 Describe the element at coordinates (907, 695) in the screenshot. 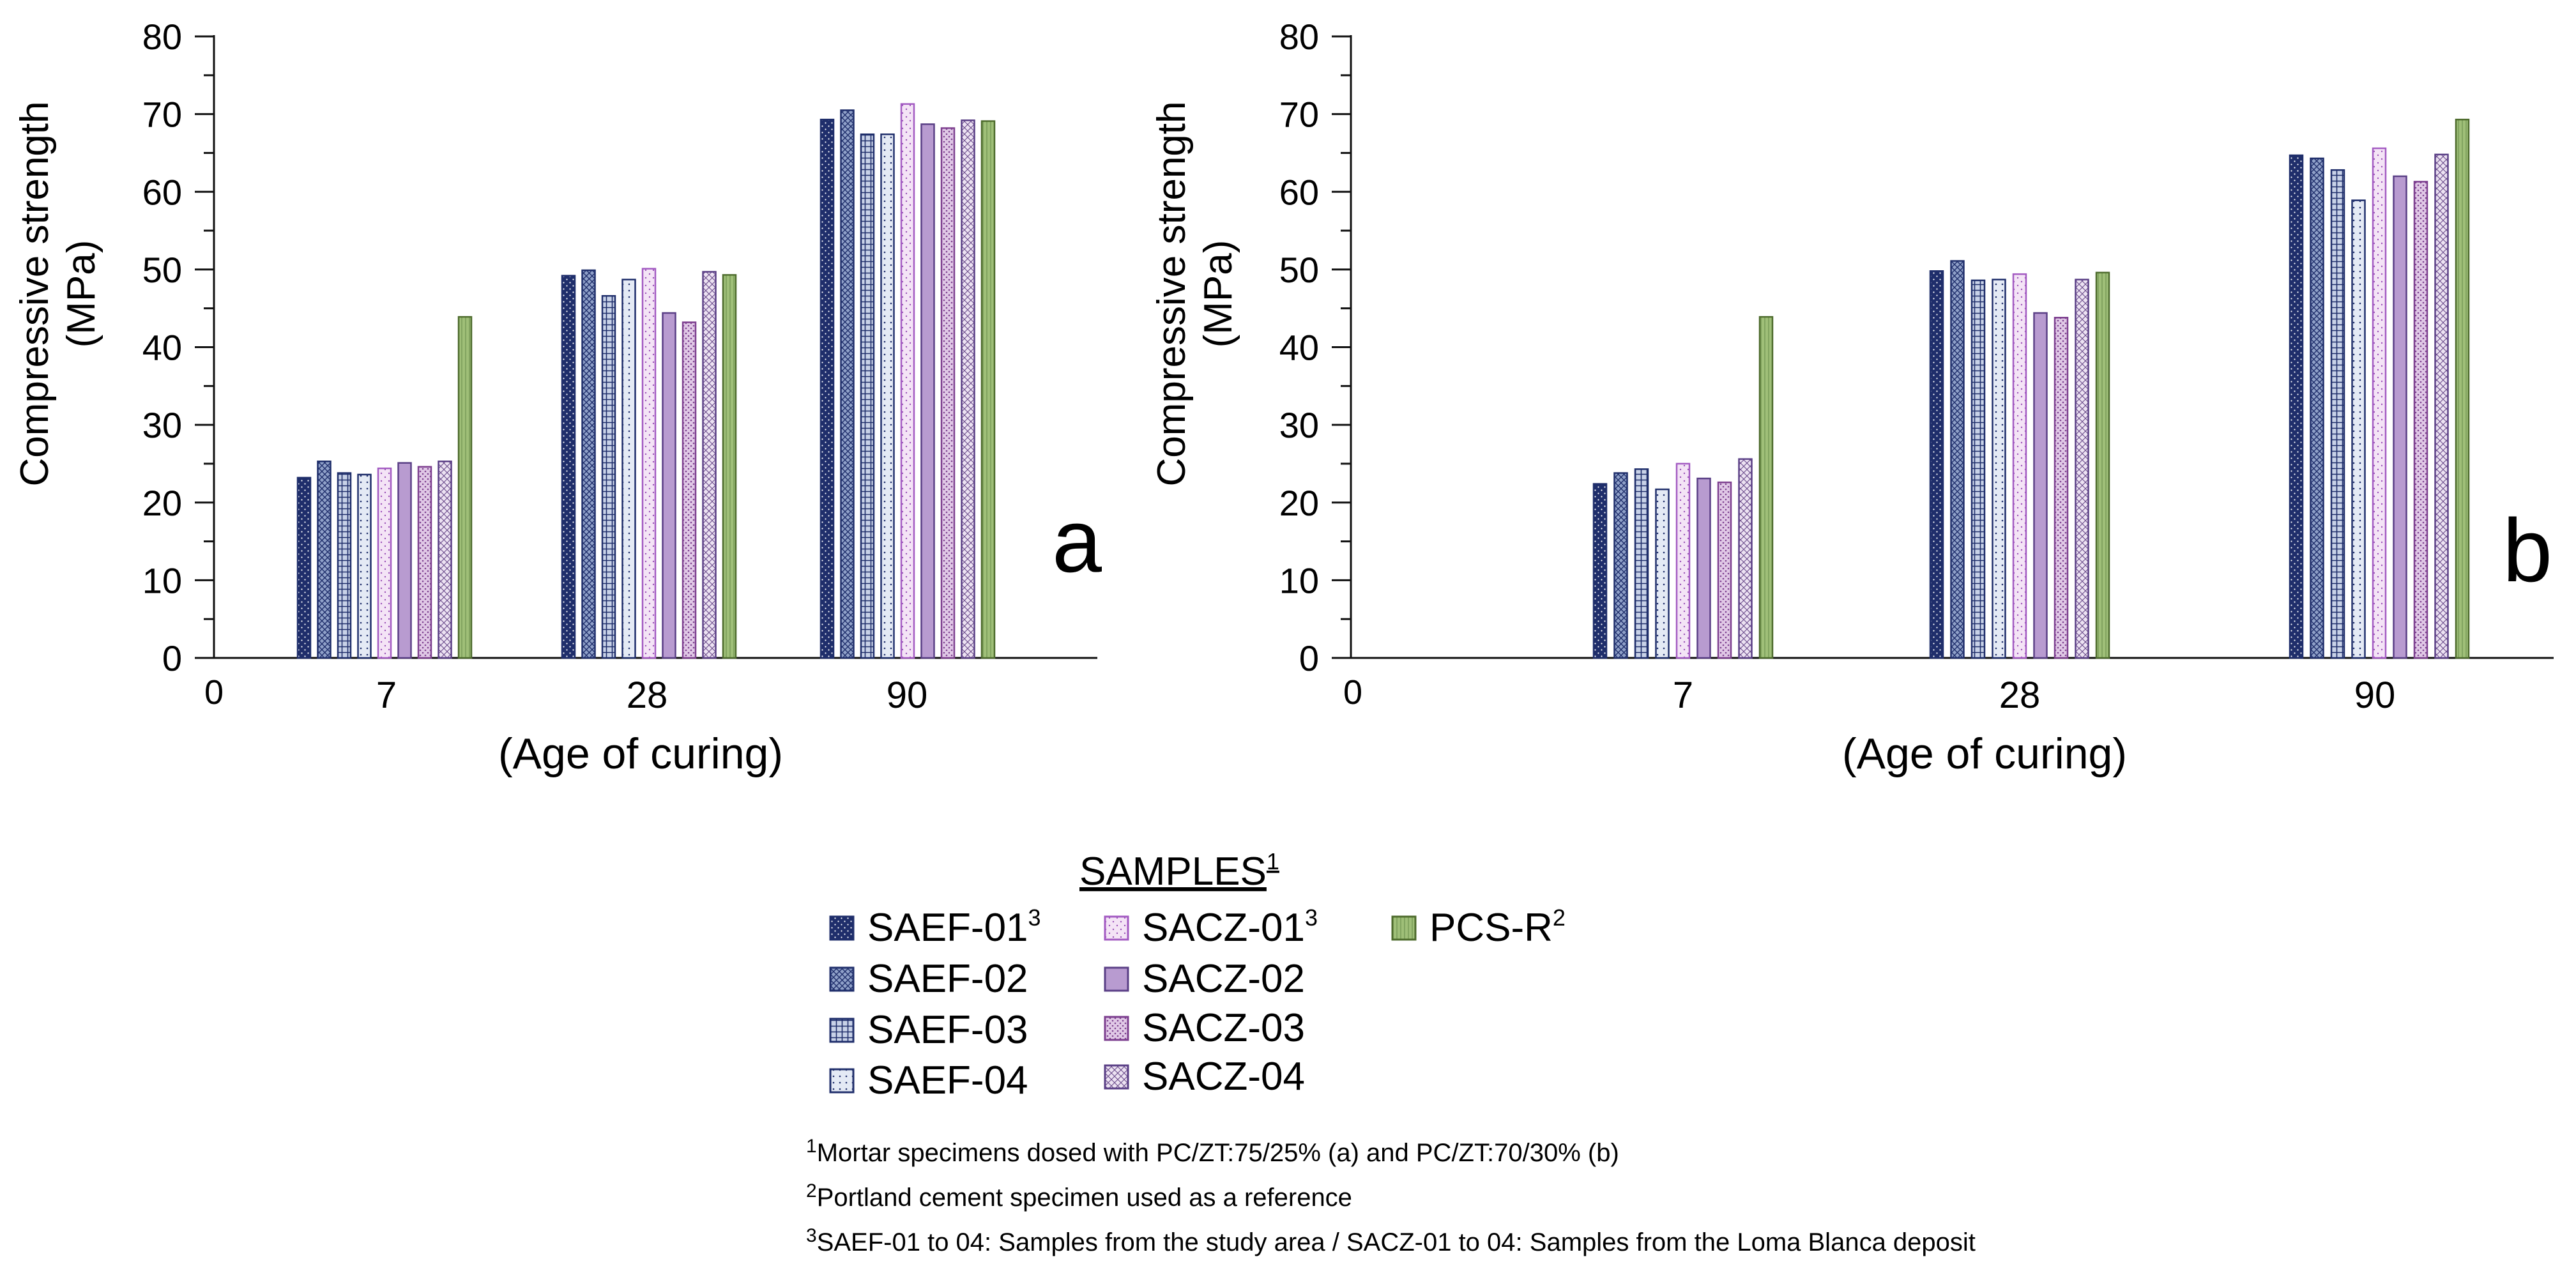

I see `x-tick-label: 90` at that location.